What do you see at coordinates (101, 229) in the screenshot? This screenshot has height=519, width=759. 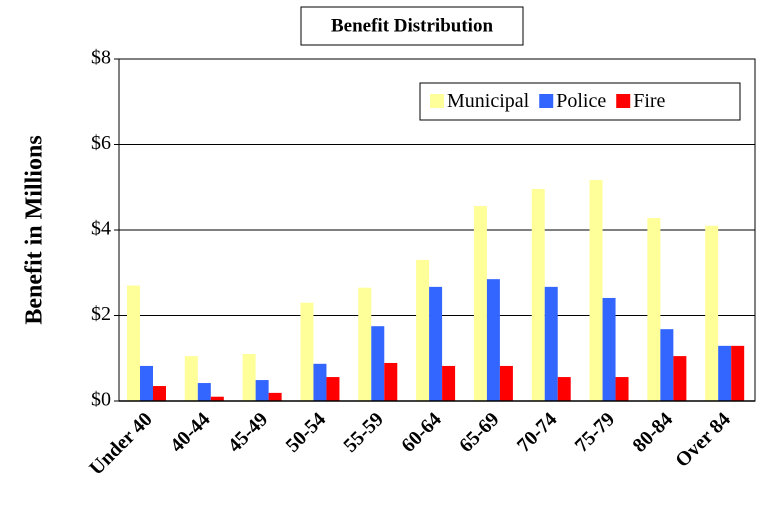 I see `y-tick-label: $4` at bounding box center [101, 229].